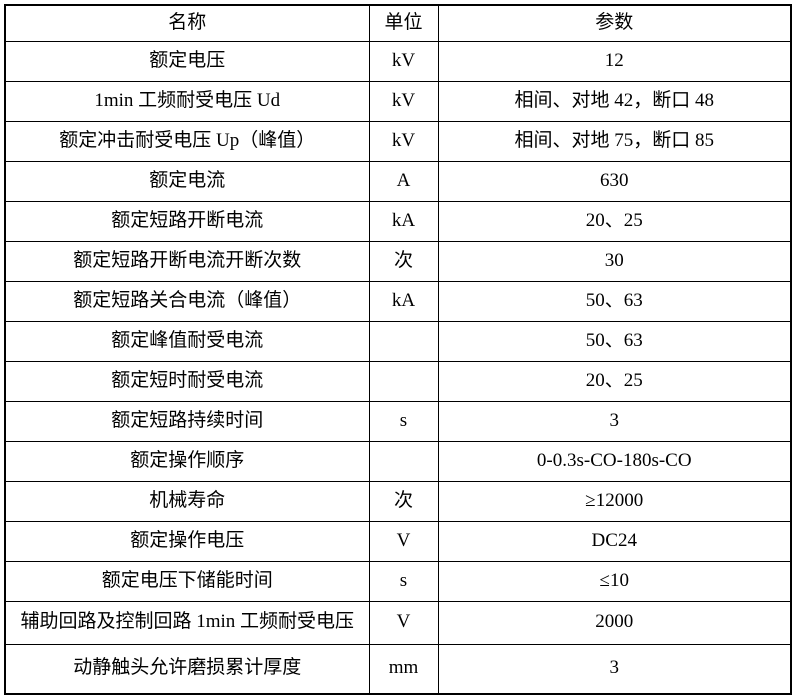 The image size is (795, 697). Describe the element at coordinates (187, 381) in the screenshot. I see `param-name-cell: 额定短时耐受电流` at that location.